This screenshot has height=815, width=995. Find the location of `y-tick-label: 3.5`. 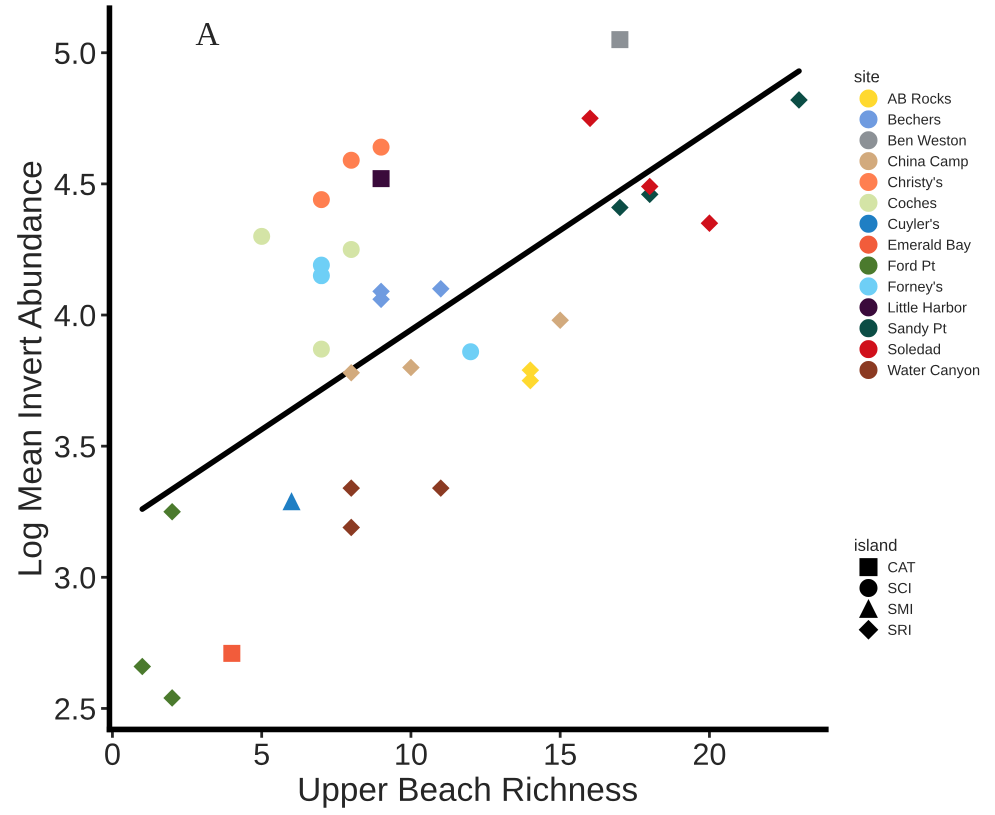

y-tick-label: 3.5 is located at coordinates (74, 447).